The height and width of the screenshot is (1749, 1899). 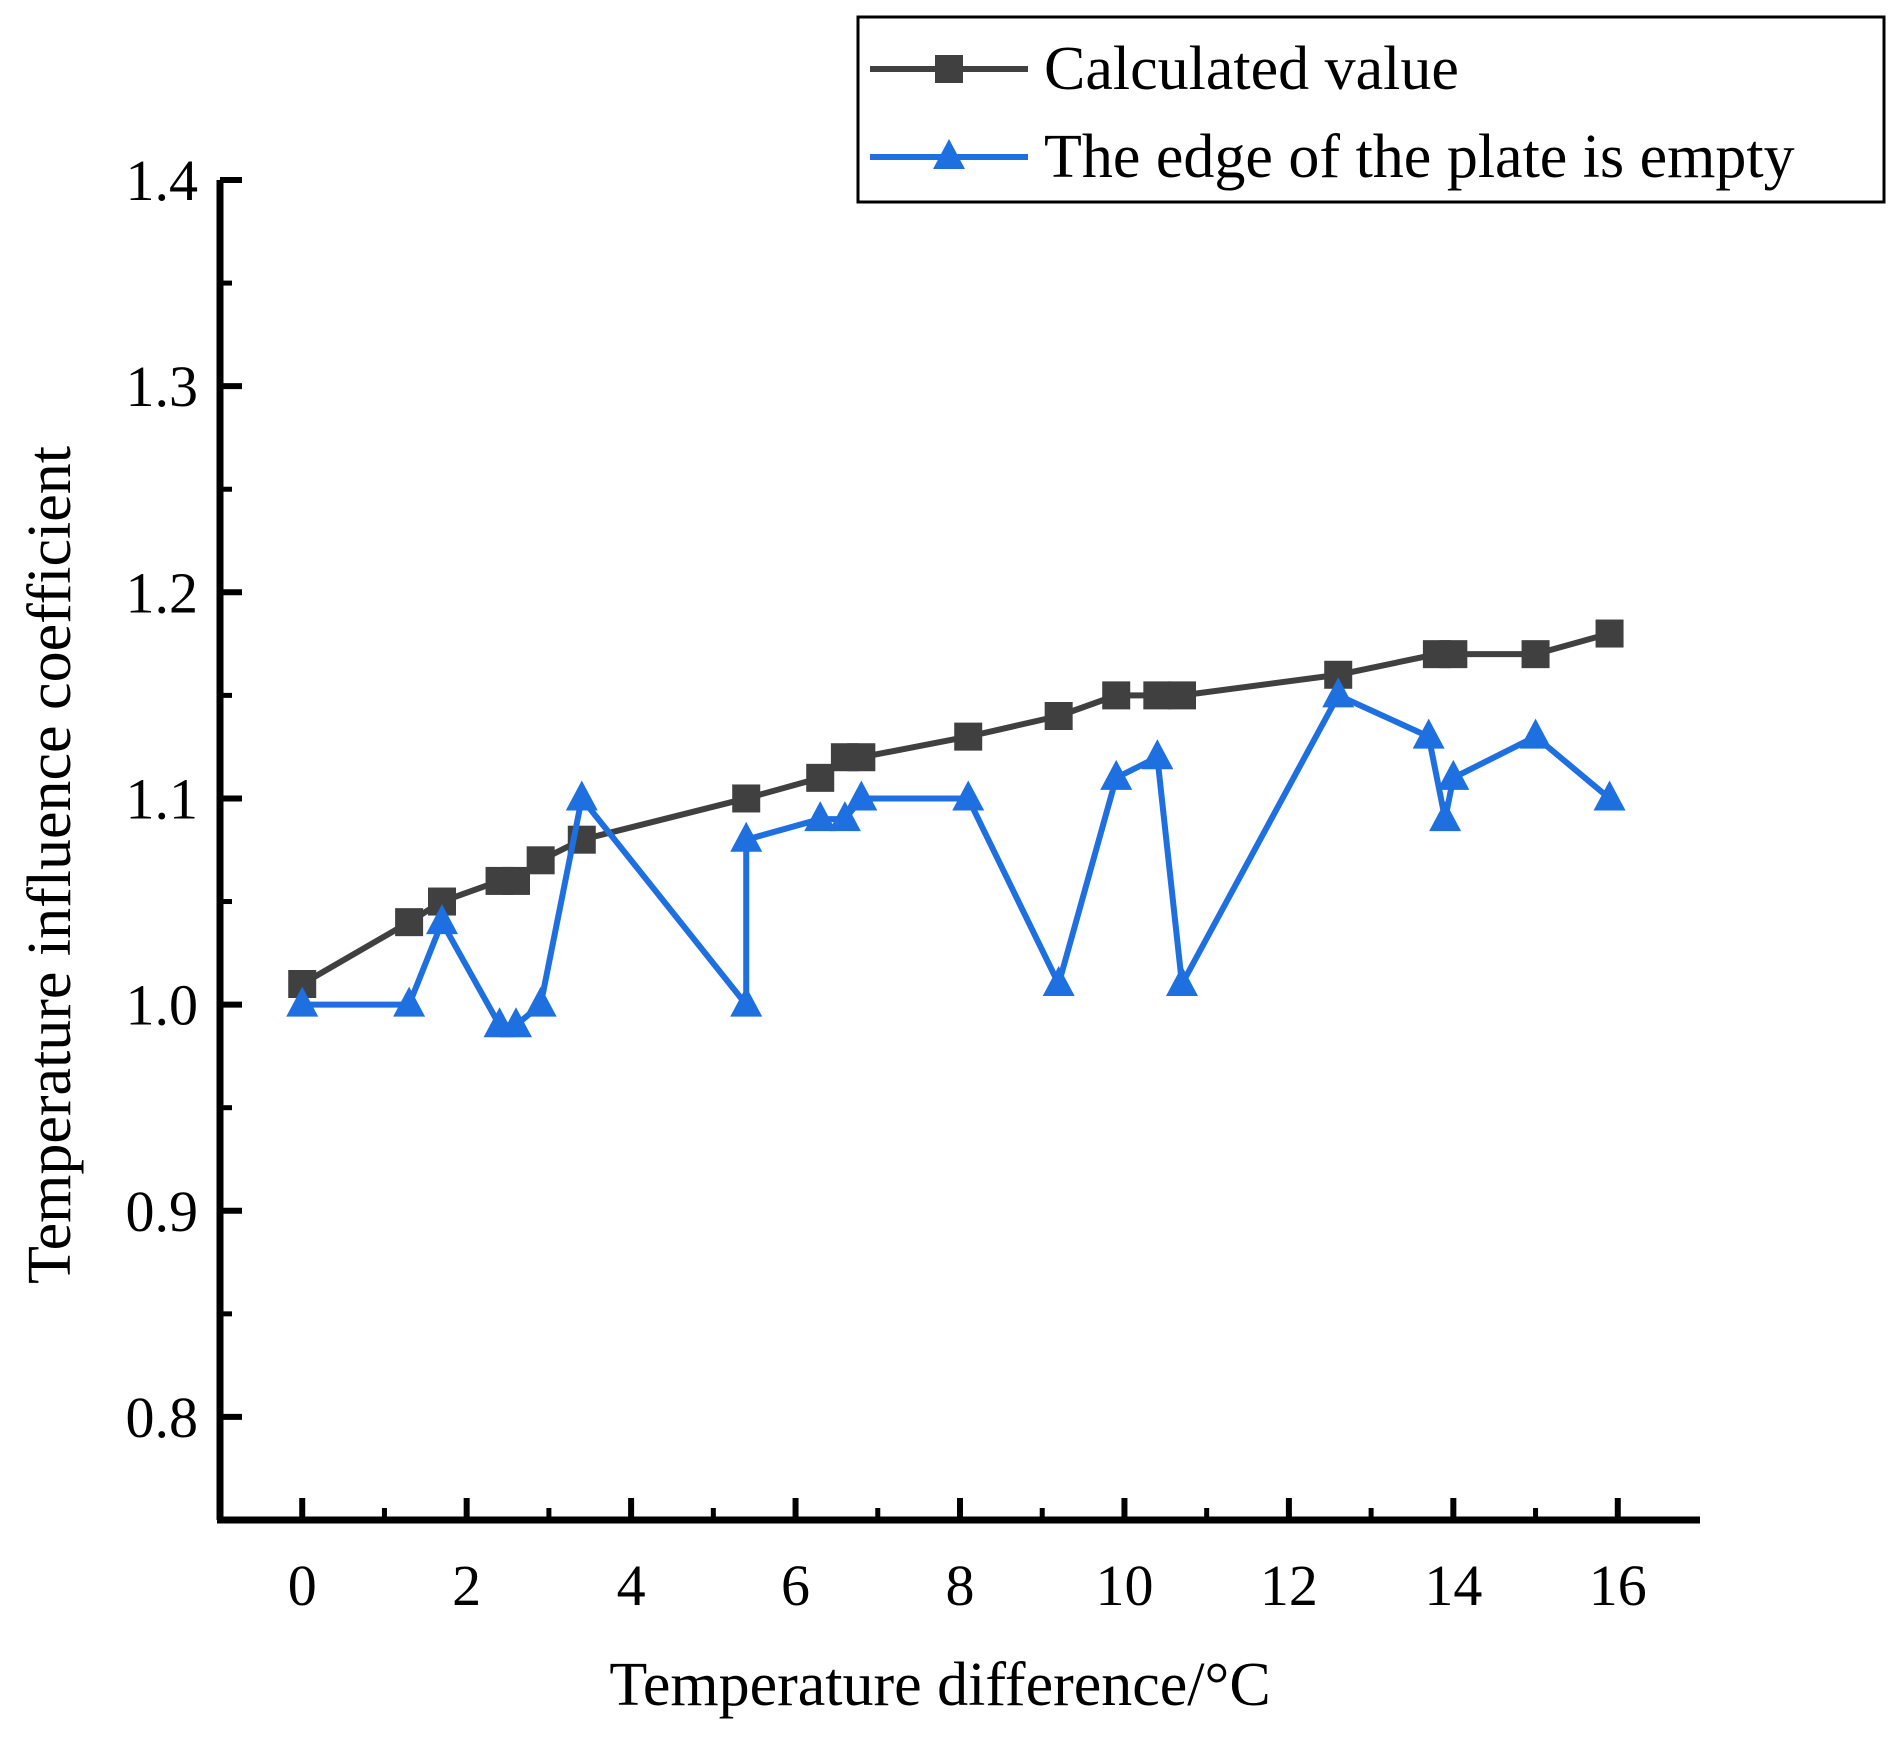 What do you see at coordinates (956, 857) in the screenshot?
I see `series-plate-edge-empty` at bounding box center [956, 857].